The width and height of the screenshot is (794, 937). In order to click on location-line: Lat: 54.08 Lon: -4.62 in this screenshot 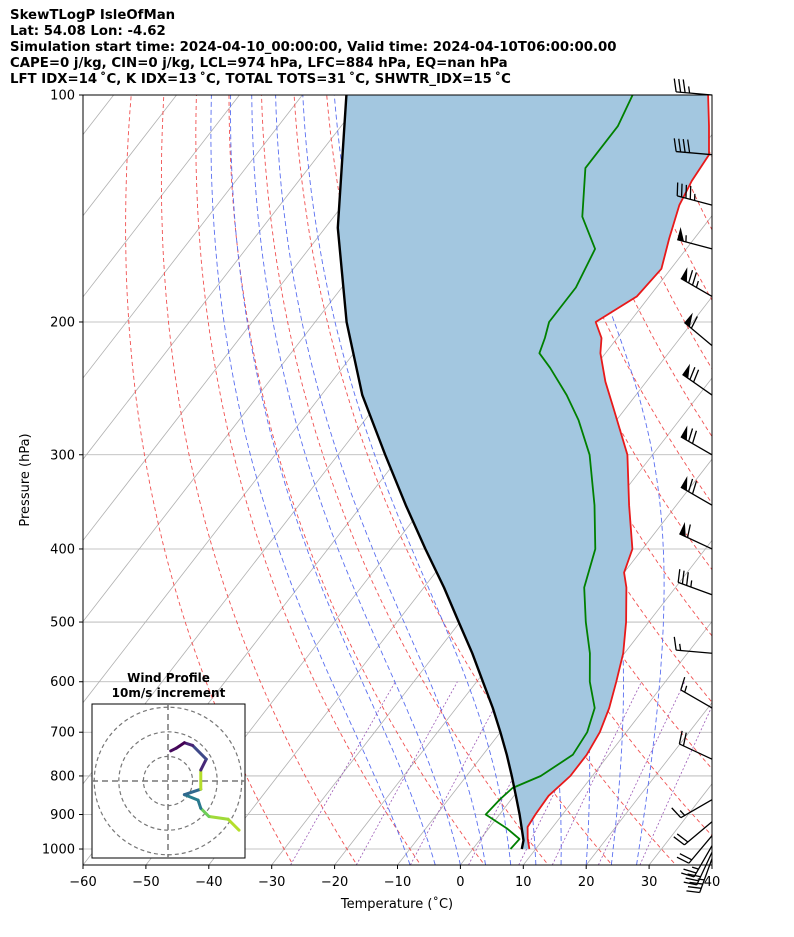, I will do `click(88, 31)`.